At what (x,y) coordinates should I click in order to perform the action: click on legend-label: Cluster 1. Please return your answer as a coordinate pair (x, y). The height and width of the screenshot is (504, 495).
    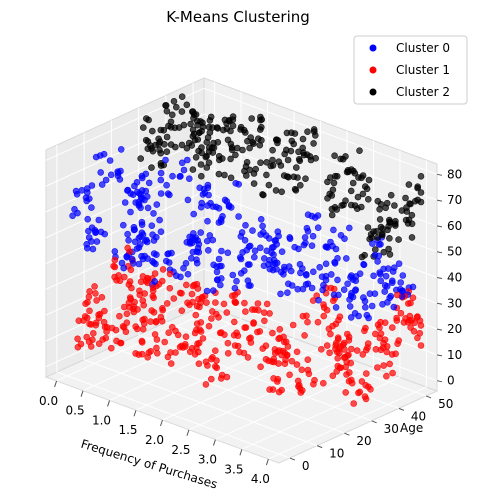
    Looking at the image, I should click on (423, 70).